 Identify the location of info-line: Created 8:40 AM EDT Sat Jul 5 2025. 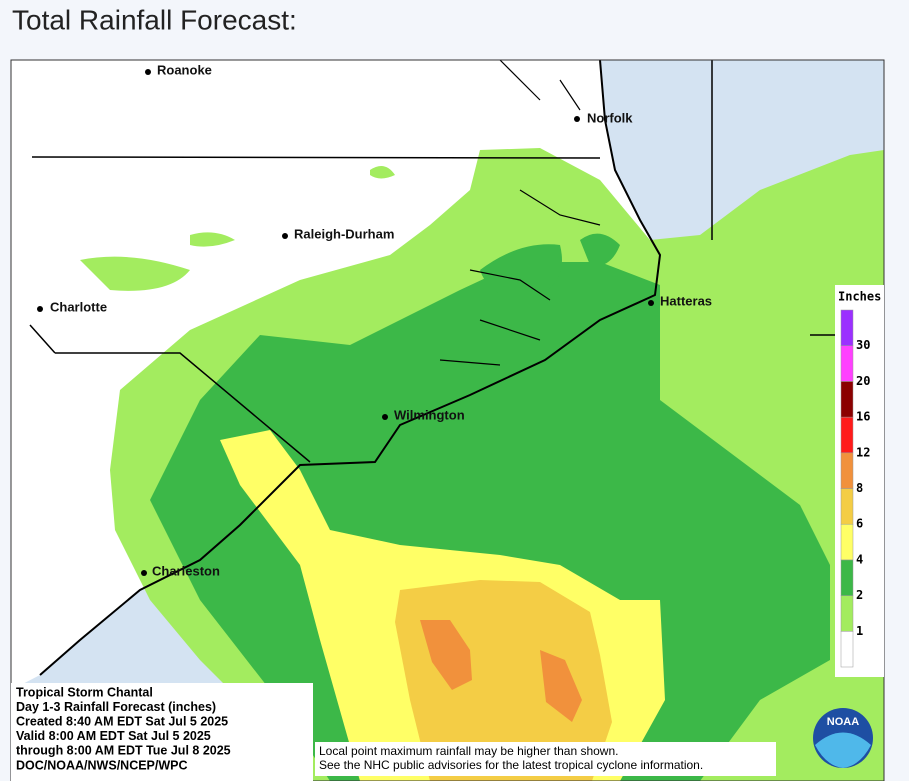
(122, 721).